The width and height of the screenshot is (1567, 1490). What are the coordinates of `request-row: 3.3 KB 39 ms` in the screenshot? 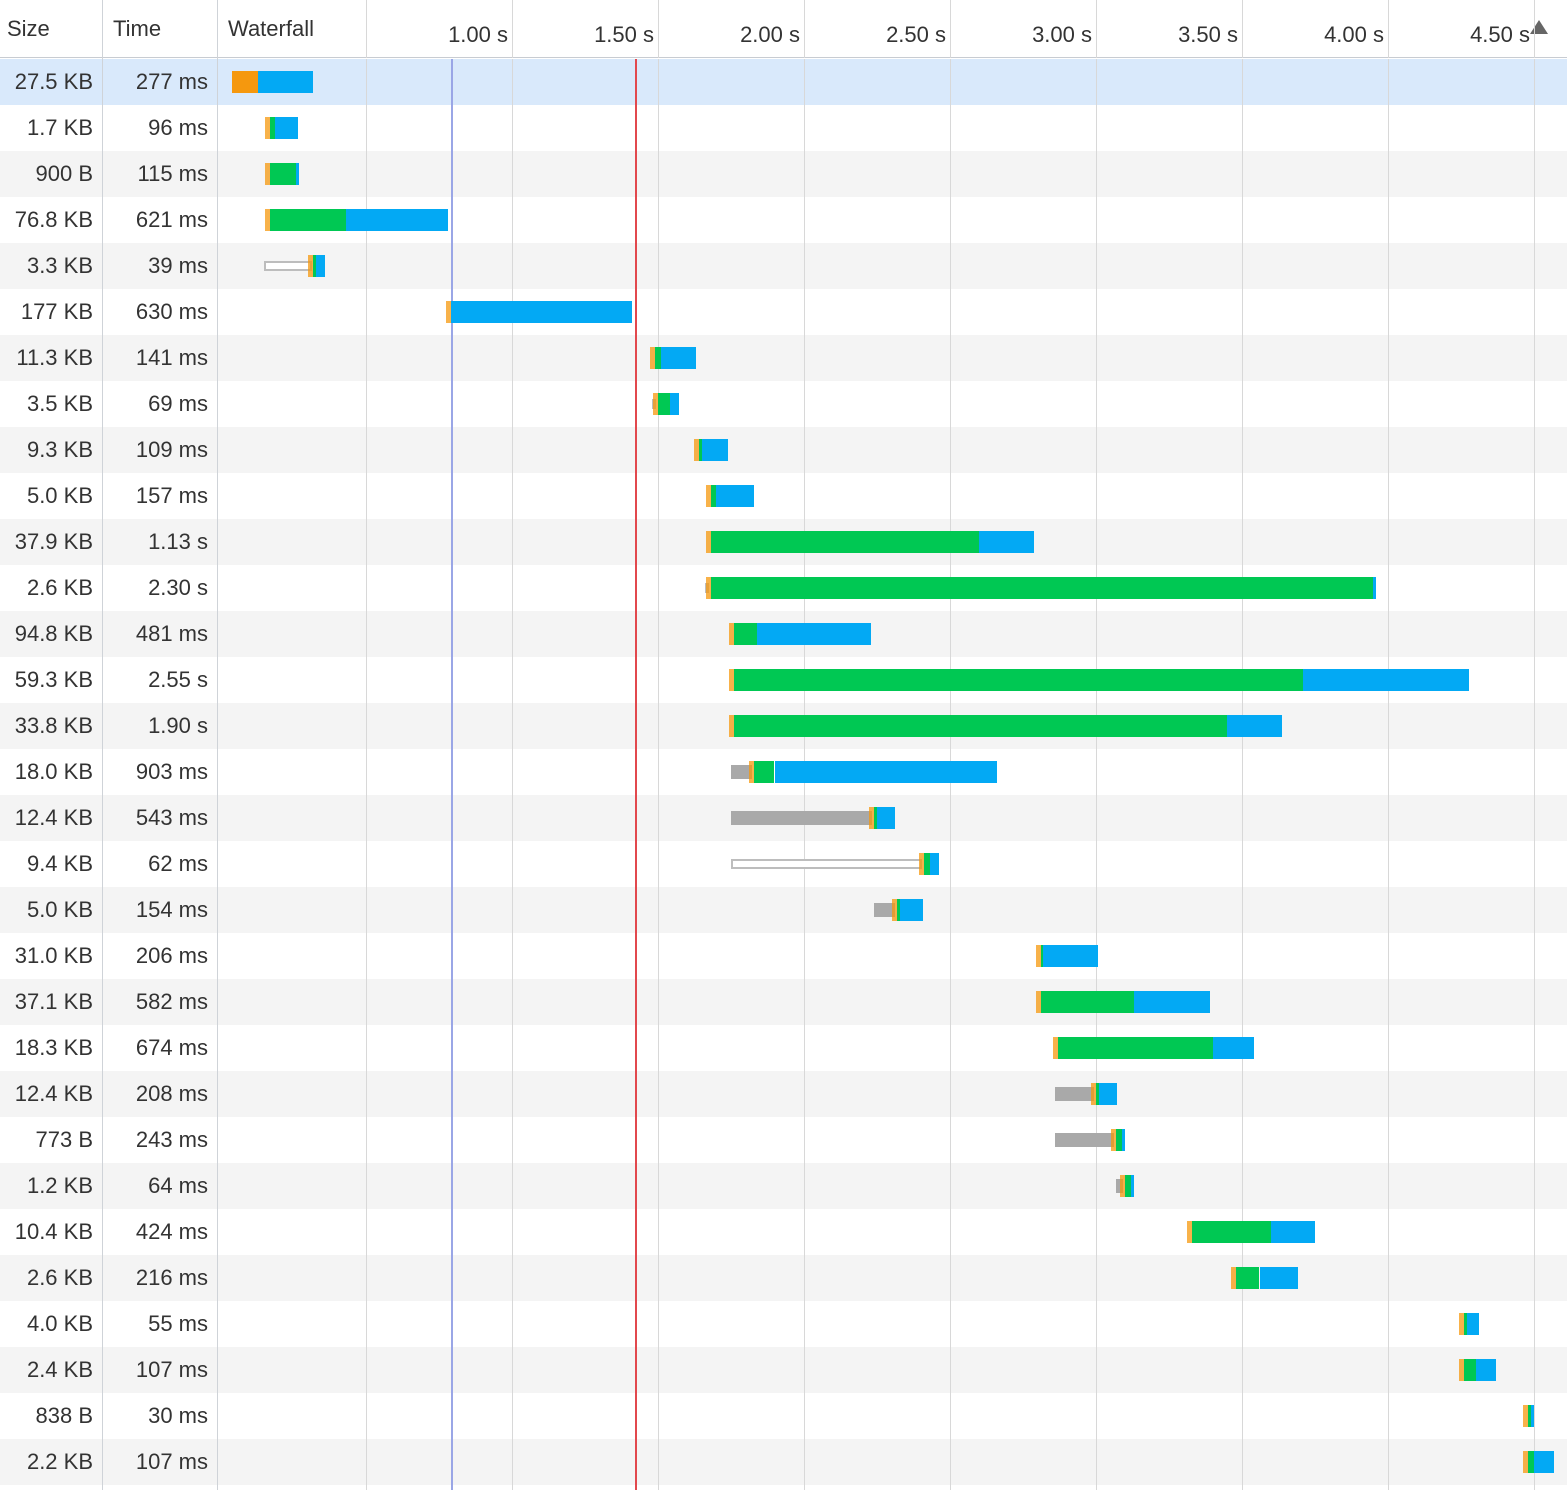 It's located at (783, 266).